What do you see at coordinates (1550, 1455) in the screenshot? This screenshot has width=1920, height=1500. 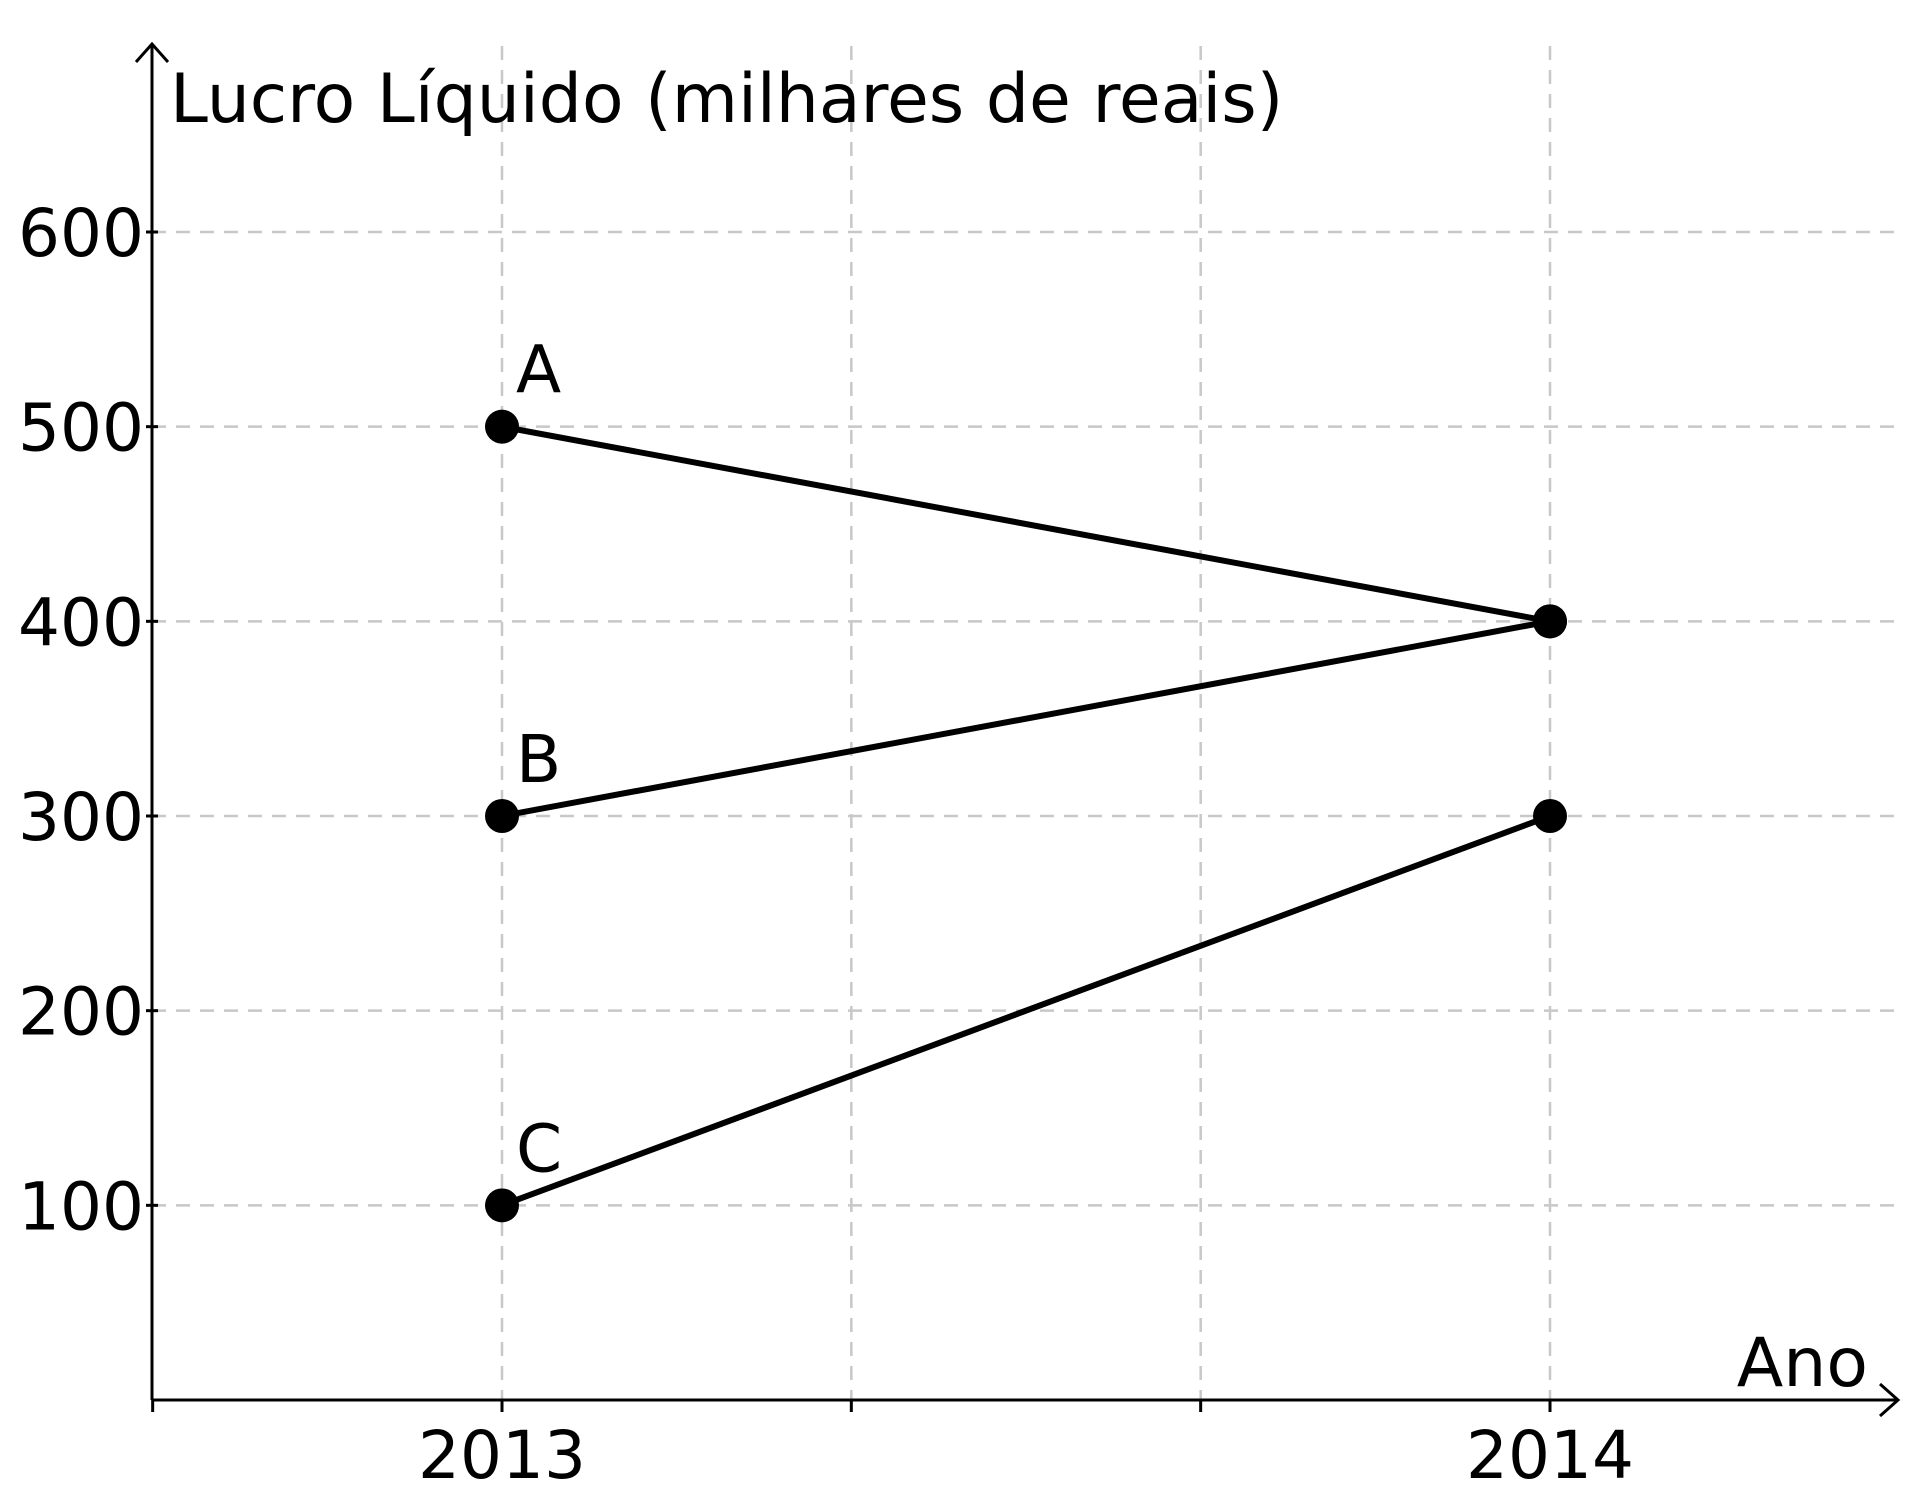 I see `x-tick-label: 2014` at bounding box center [1550, 1455].